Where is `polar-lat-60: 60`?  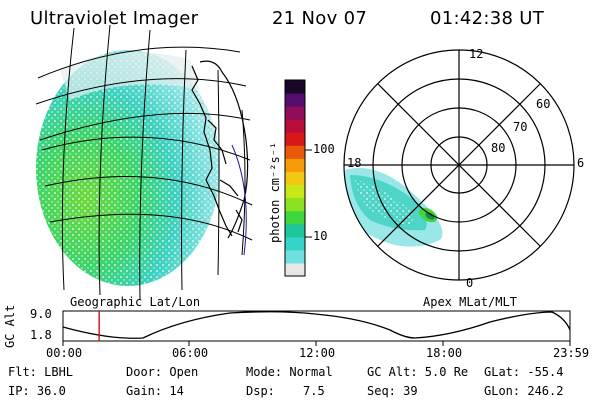 polar-lat-60: 60 is located at coordinates (543, 104).